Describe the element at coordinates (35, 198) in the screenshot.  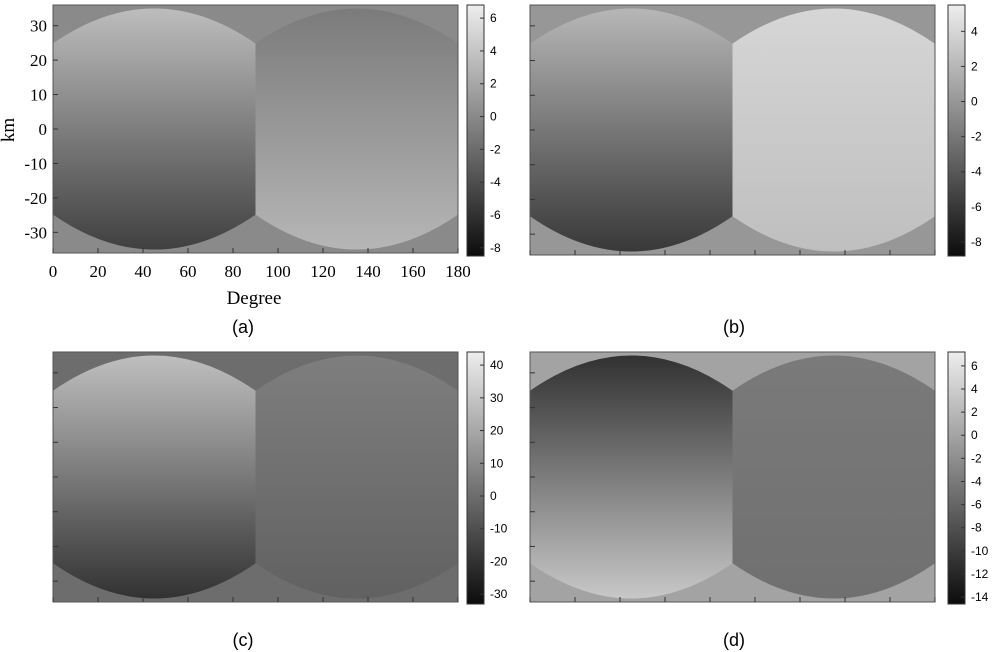
I see `y-tick-label: -20` at that location.